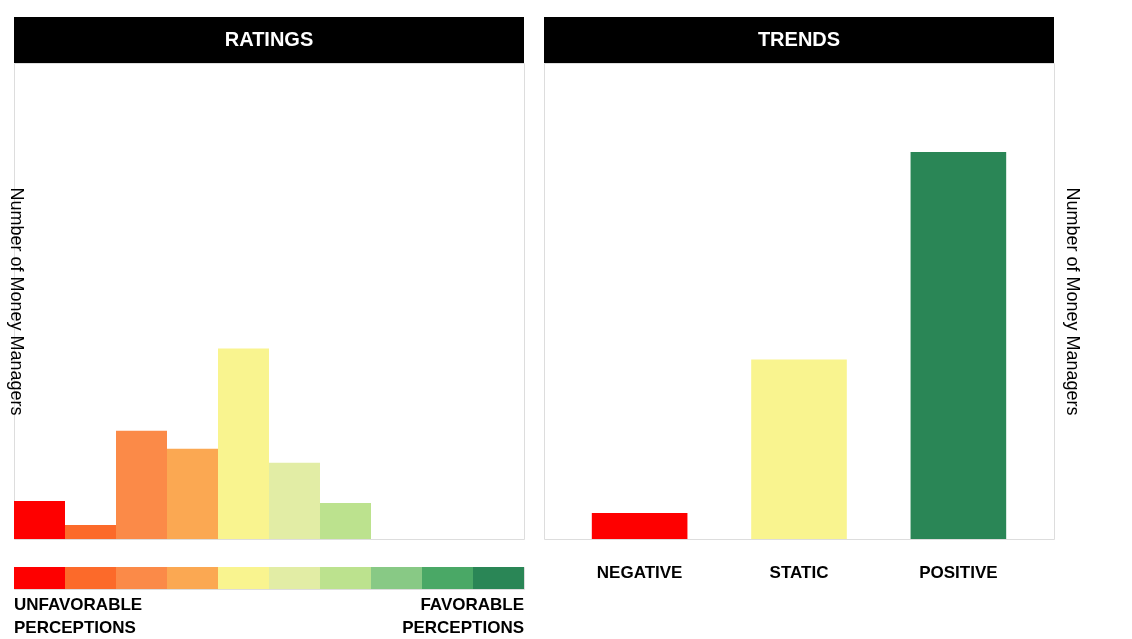  What do you see at coordinates (269, 39) in the screenshot?
I see `chart-title: RATINGS` at bounding box center [269, 39].